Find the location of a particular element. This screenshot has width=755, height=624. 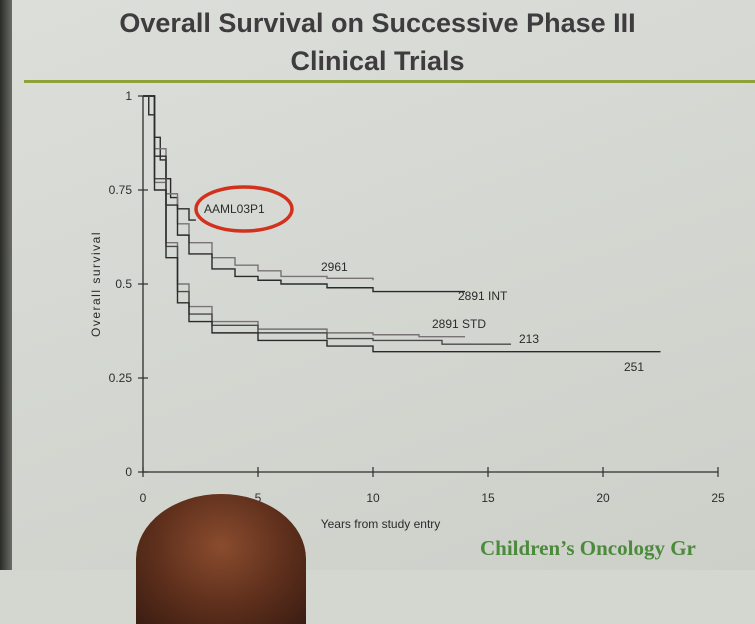

footer-organization: Children’s Oncology Gr is located at coordinates (588, 548).